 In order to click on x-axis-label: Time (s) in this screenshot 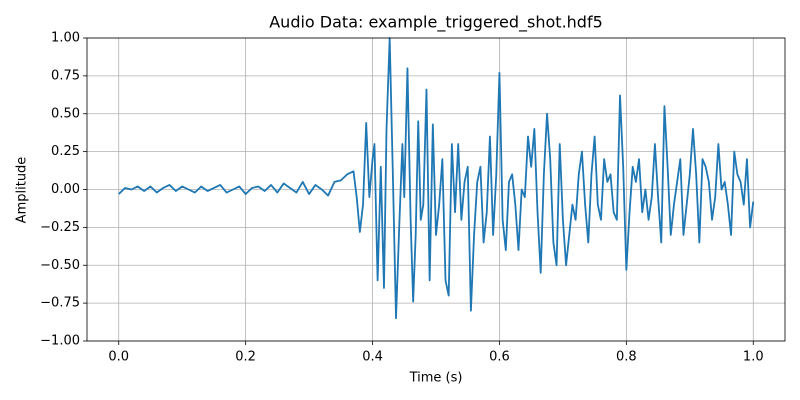, I will do `click(436, 378)`.